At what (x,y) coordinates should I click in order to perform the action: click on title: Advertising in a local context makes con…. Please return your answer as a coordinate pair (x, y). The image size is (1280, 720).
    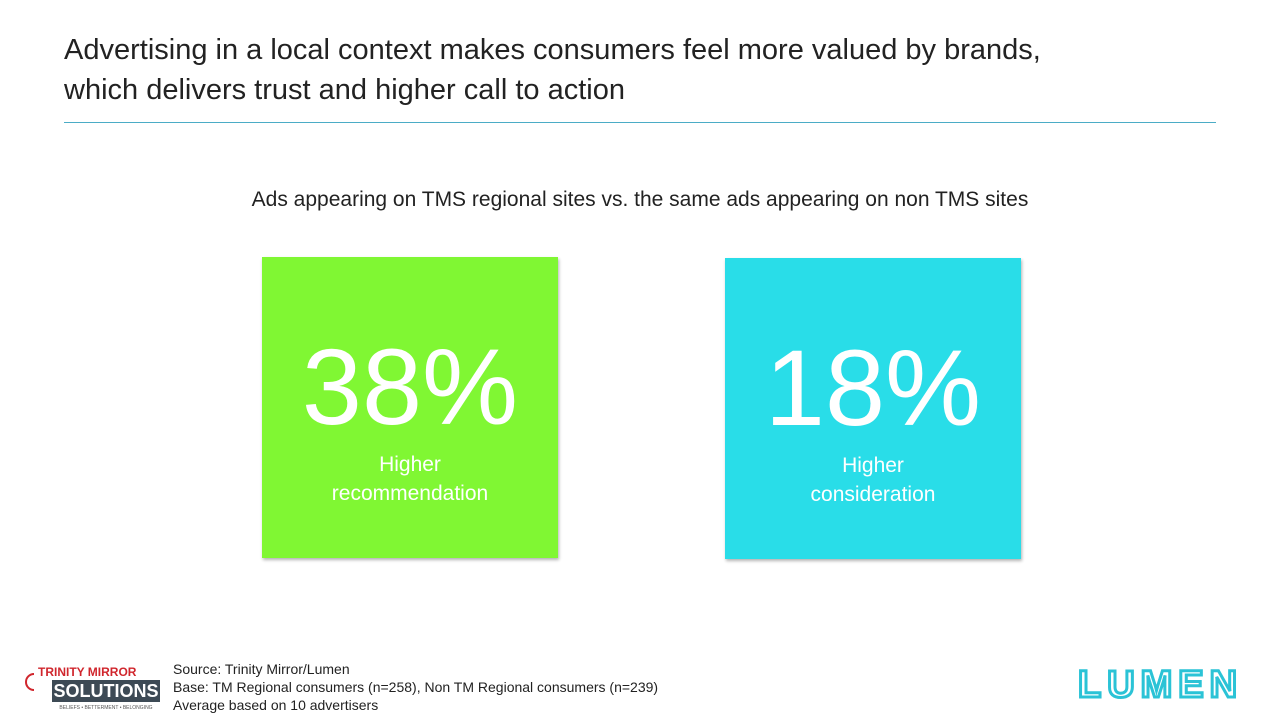
    Looking at the image, I should click on (552, 70).